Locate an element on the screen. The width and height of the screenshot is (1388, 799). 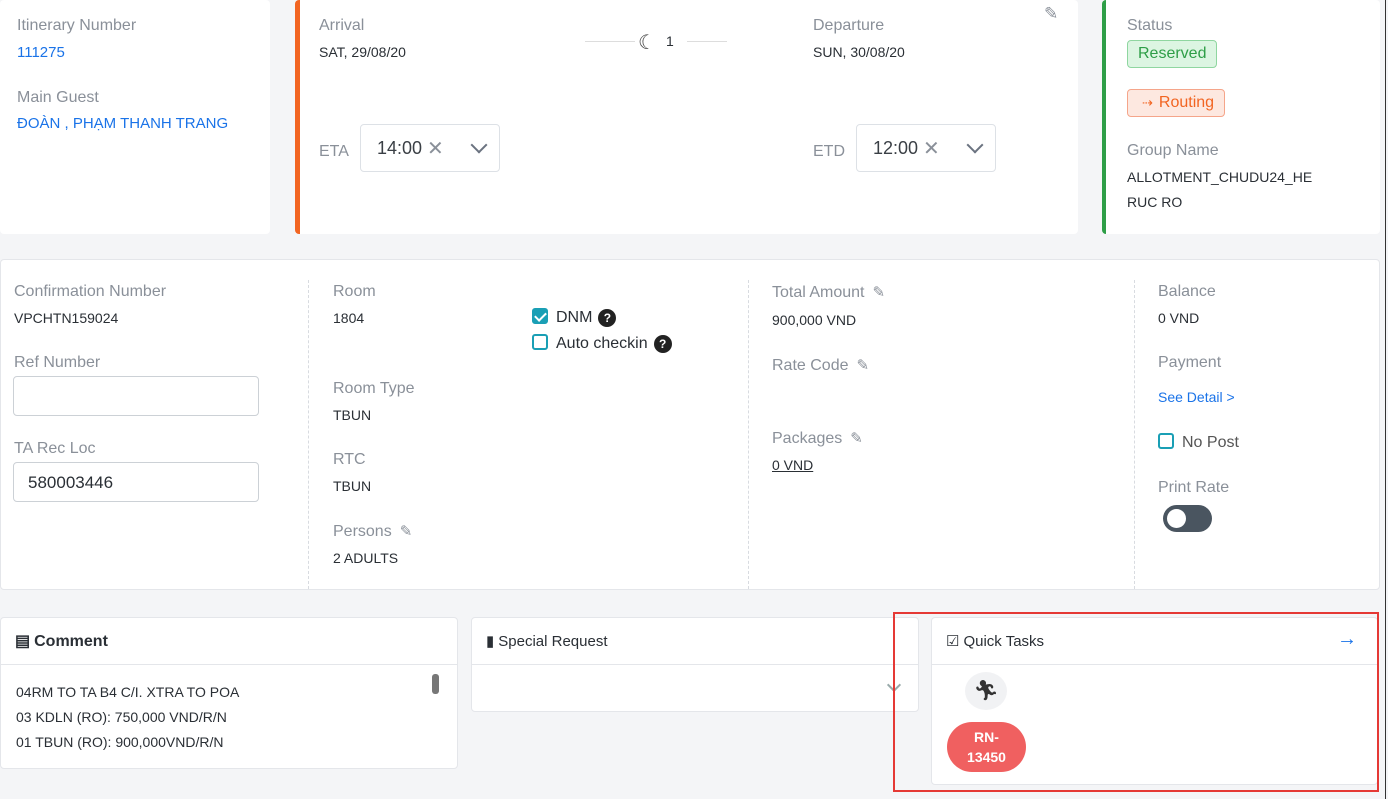
edit-rate-pencil-icon: ✎ is located at coordinates (863, 365).